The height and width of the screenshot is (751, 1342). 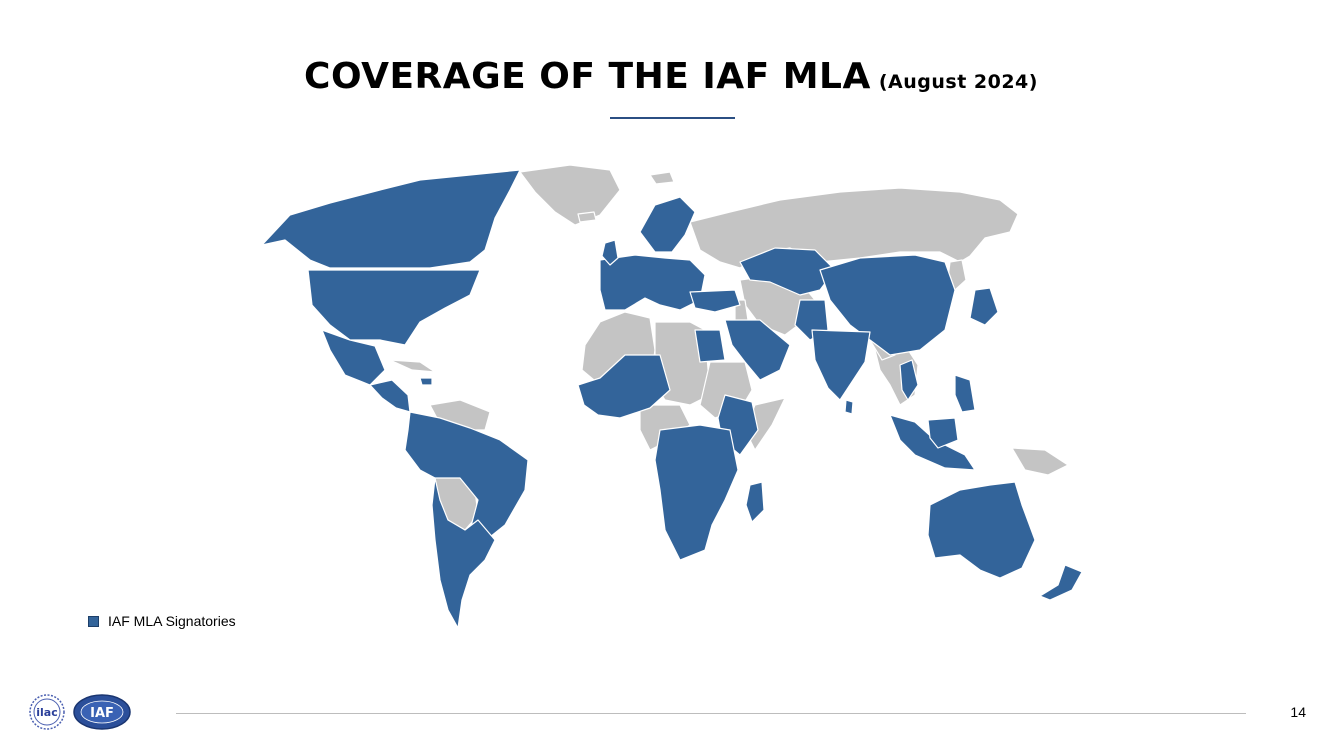 I want to click on page-number: 14, so click(x=1298, y=712).